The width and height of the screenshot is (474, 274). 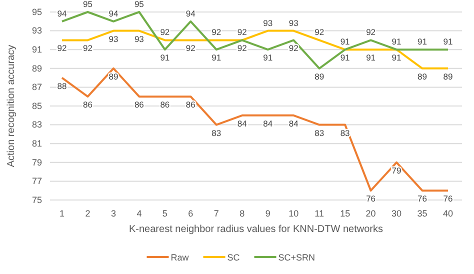 I want to click on legend-label: Raw, so click(x=180, y=257).